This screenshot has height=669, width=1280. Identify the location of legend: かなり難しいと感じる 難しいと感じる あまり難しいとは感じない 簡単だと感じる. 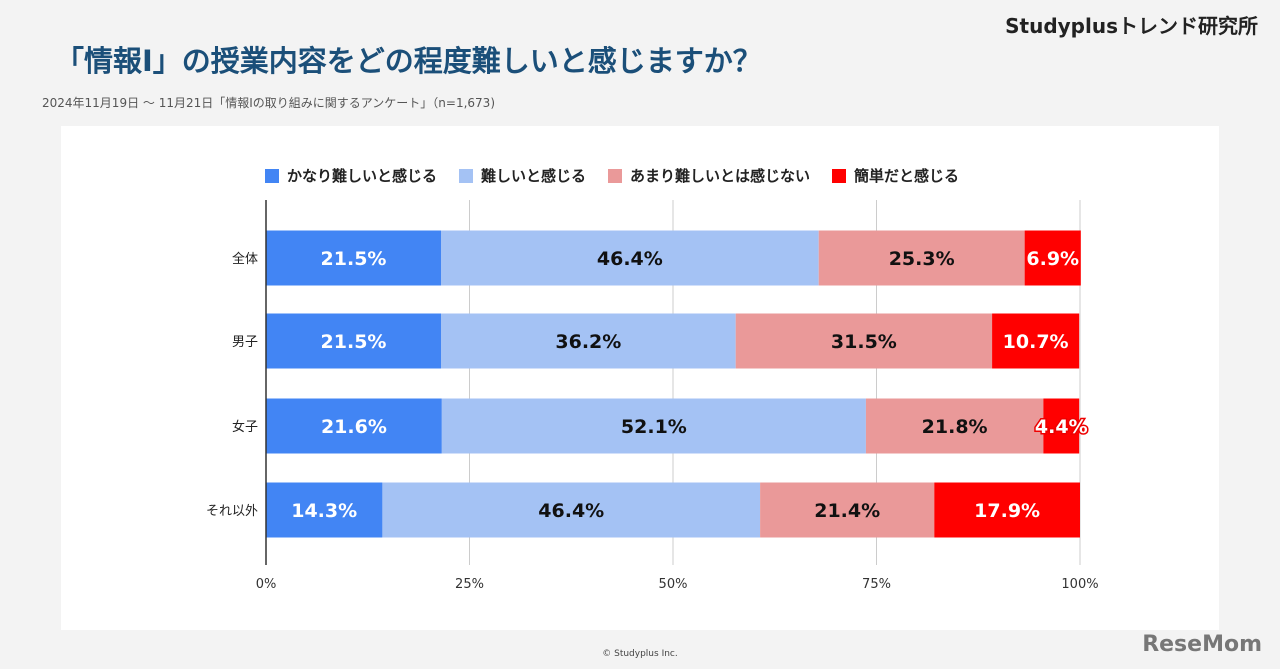
(612, 175).